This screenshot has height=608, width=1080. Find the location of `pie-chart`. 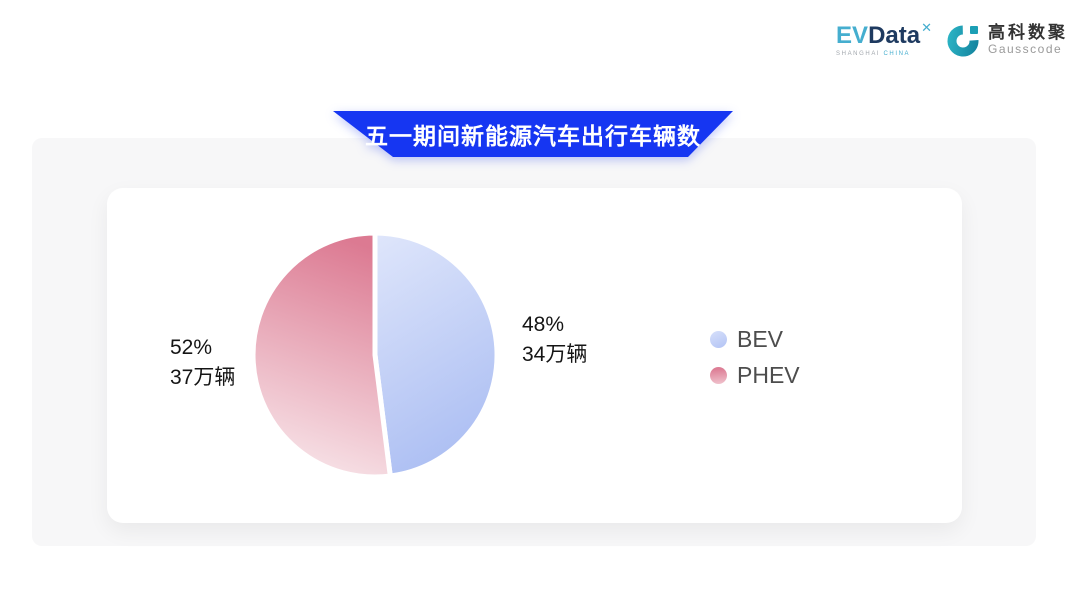

pie-chart is located at coordinates (375, 355).